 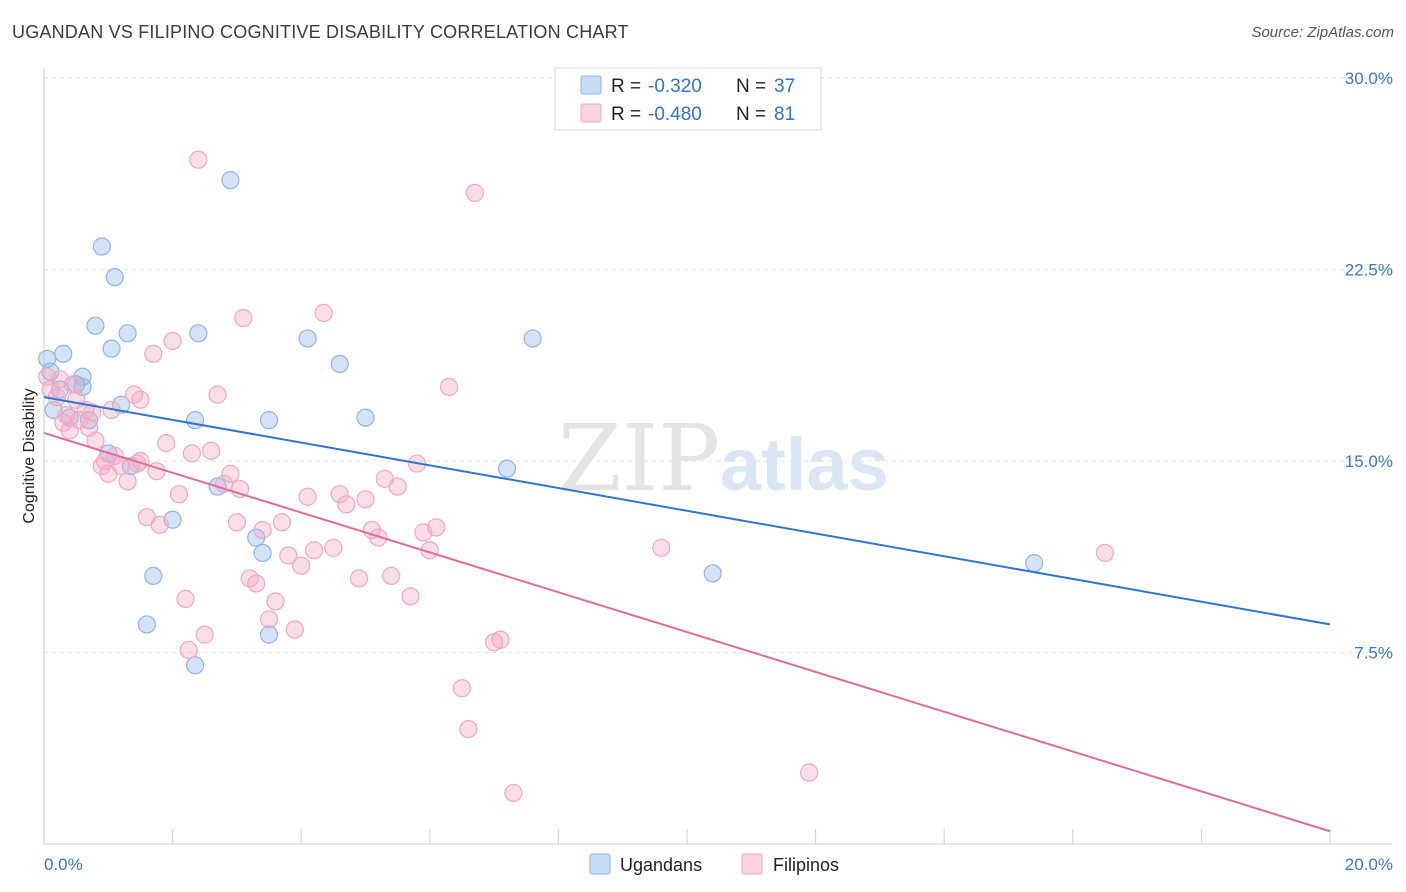 I want to click on stats-swatch-ugandans, so click(x=591, y=85).